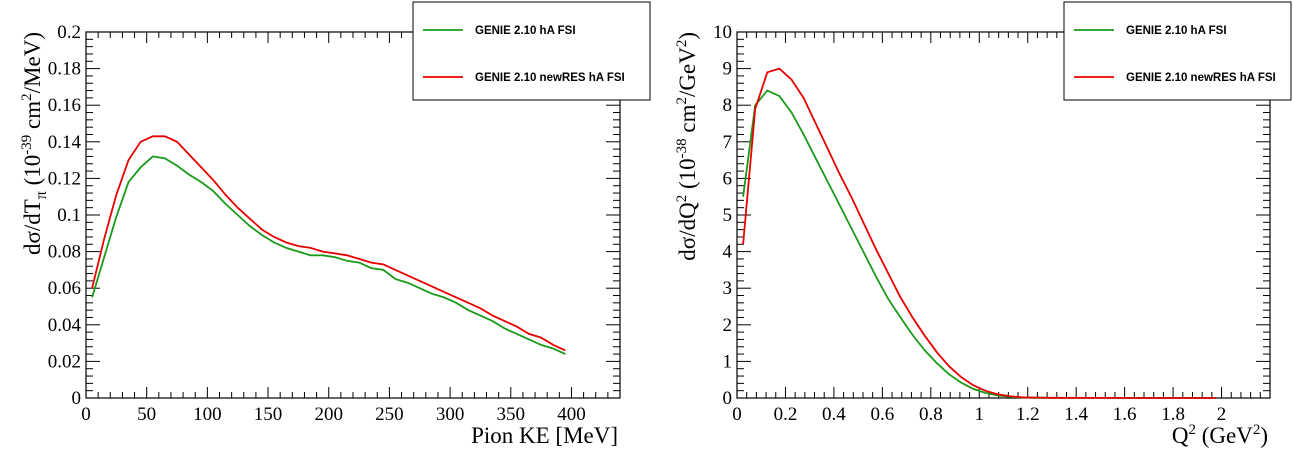 This screenshot has width=1293, height=454. What do you see at coordinates (389, 414) in the screenshot?
I see `x-tick-label: 250` at bounding box center [389, 414].